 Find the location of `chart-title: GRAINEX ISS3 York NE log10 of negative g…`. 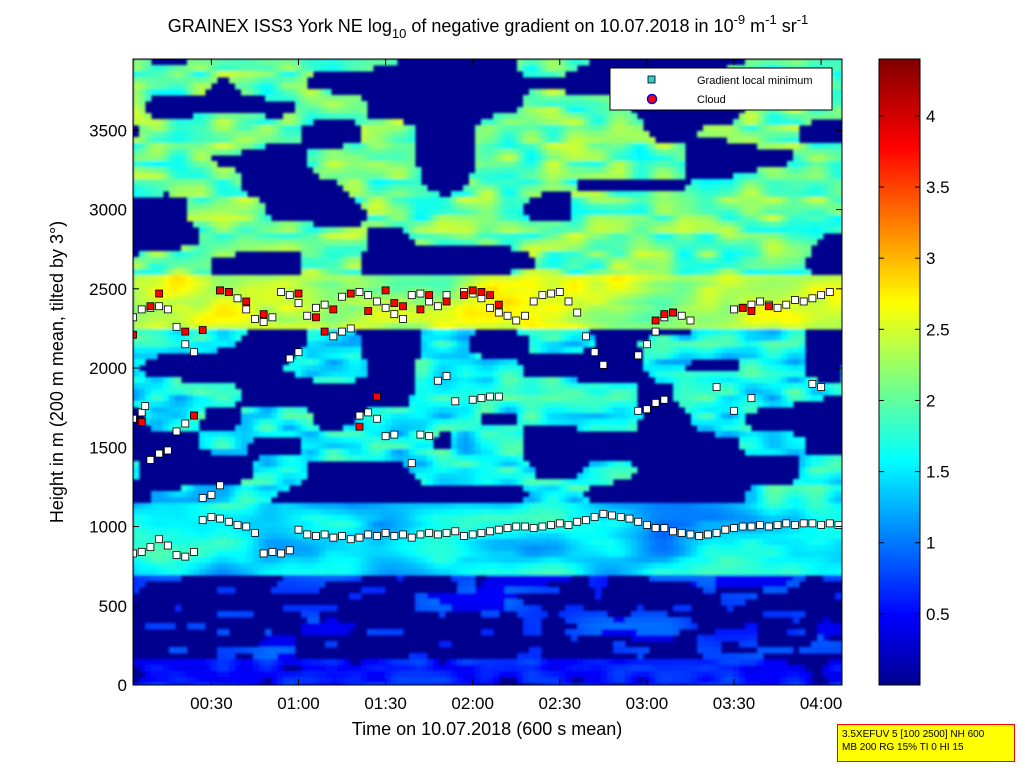

chart-title: GRAINEX ISS3 York NE log10 of negative g… is located at coordinates (488, 26).